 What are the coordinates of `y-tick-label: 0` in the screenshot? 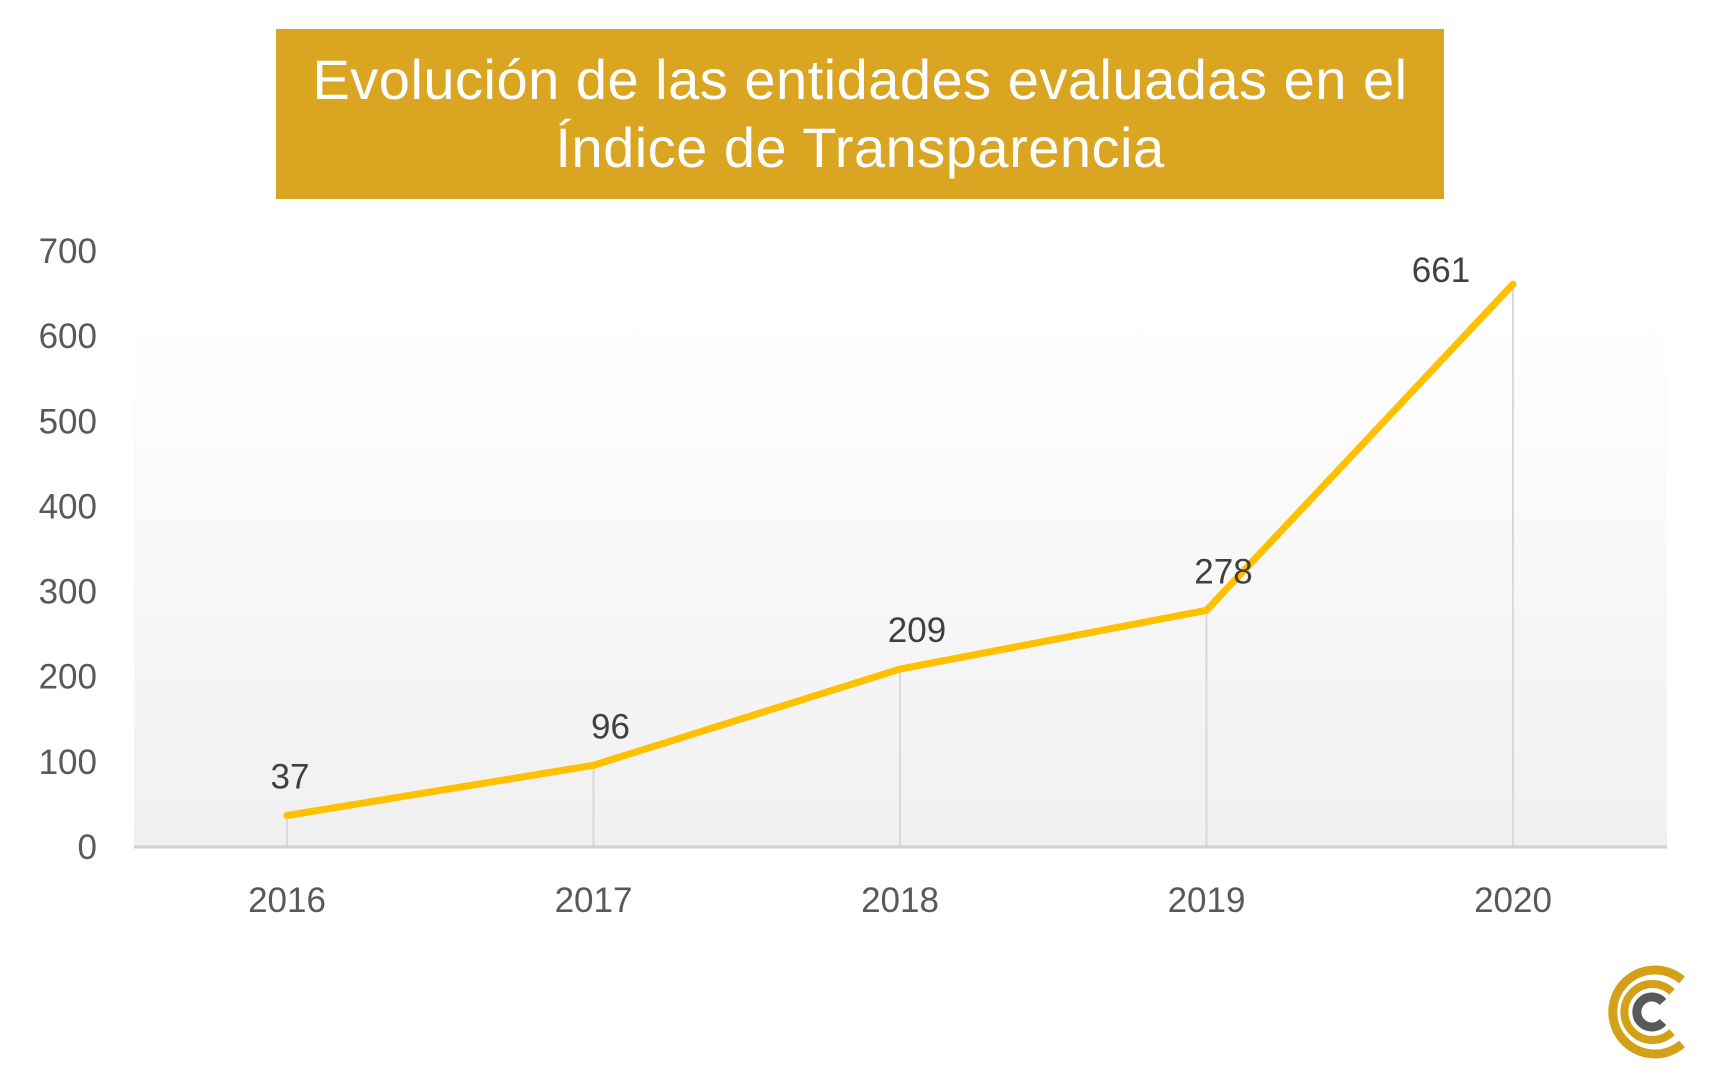 It's located at (87, 847).